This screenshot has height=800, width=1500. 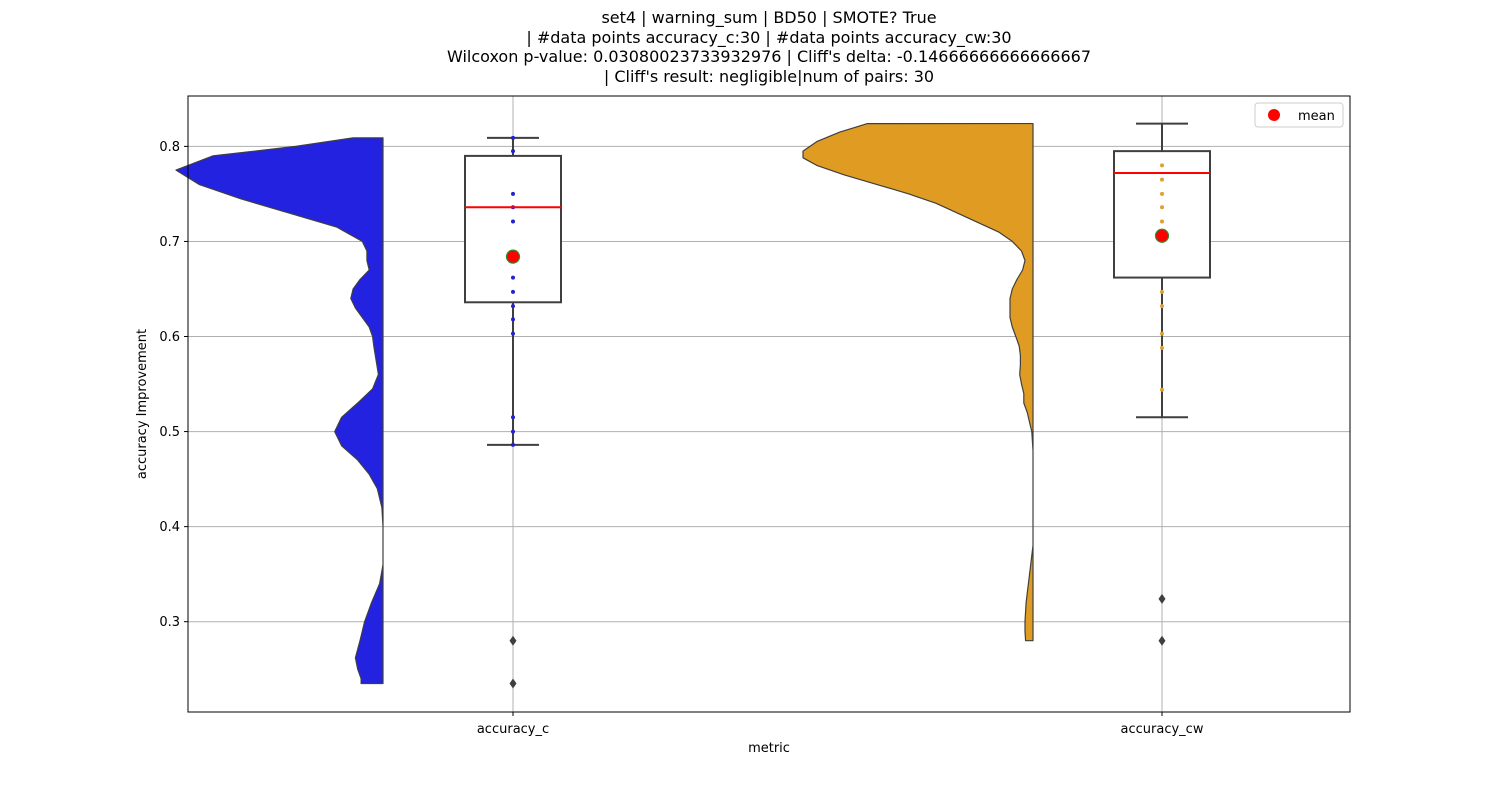 What do you see at coordinates (1162, 235) in the screenshot?
I see `mean-marker-accuracy_cw` at bounding box center [1162, 235].